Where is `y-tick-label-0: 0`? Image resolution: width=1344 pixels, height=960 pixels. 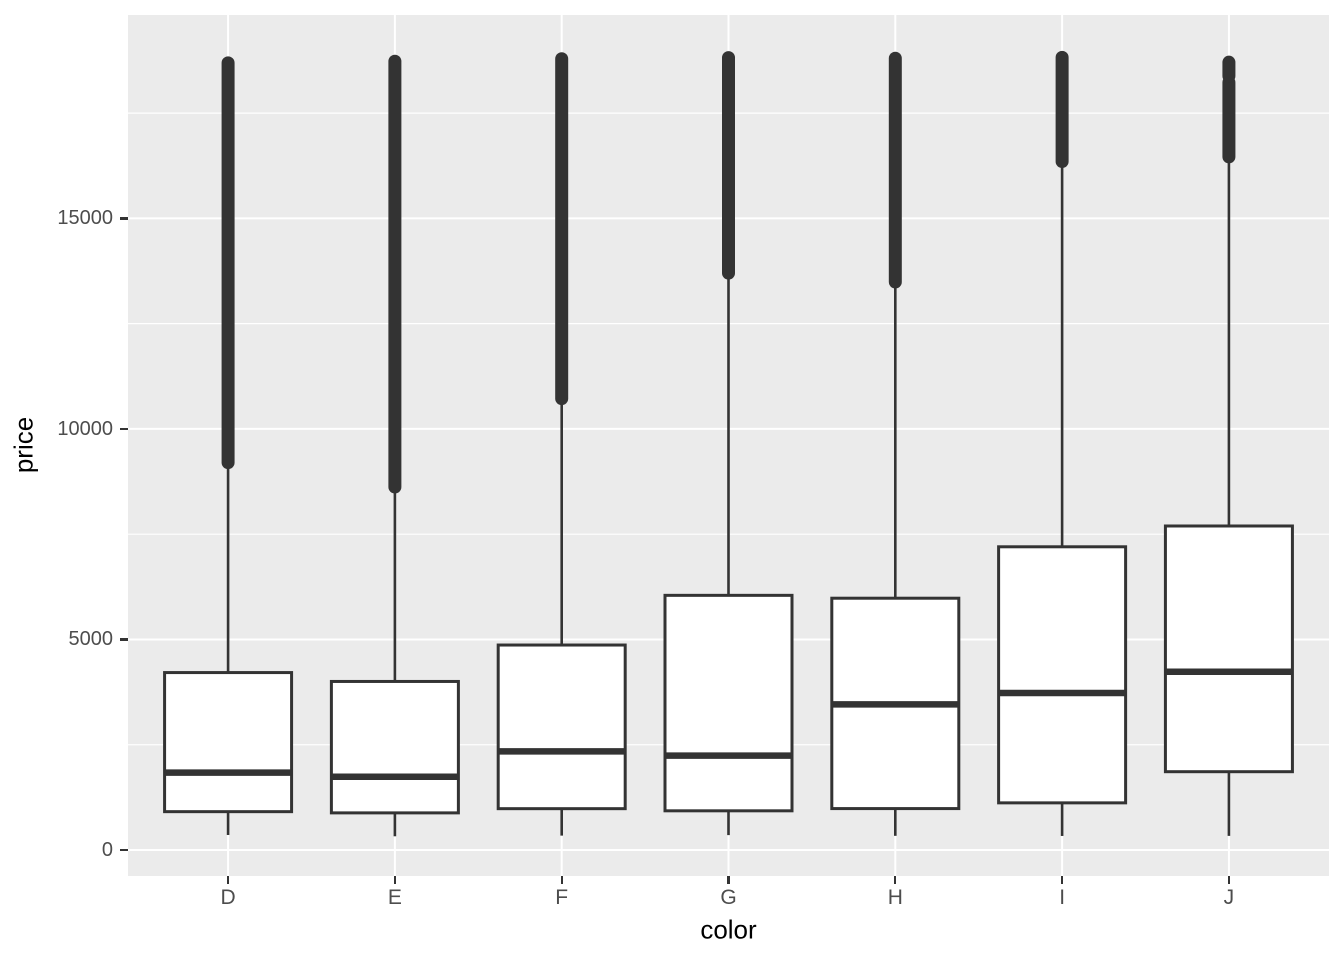 y-tick-label-0: 0 is located at coordinates (107, 850).